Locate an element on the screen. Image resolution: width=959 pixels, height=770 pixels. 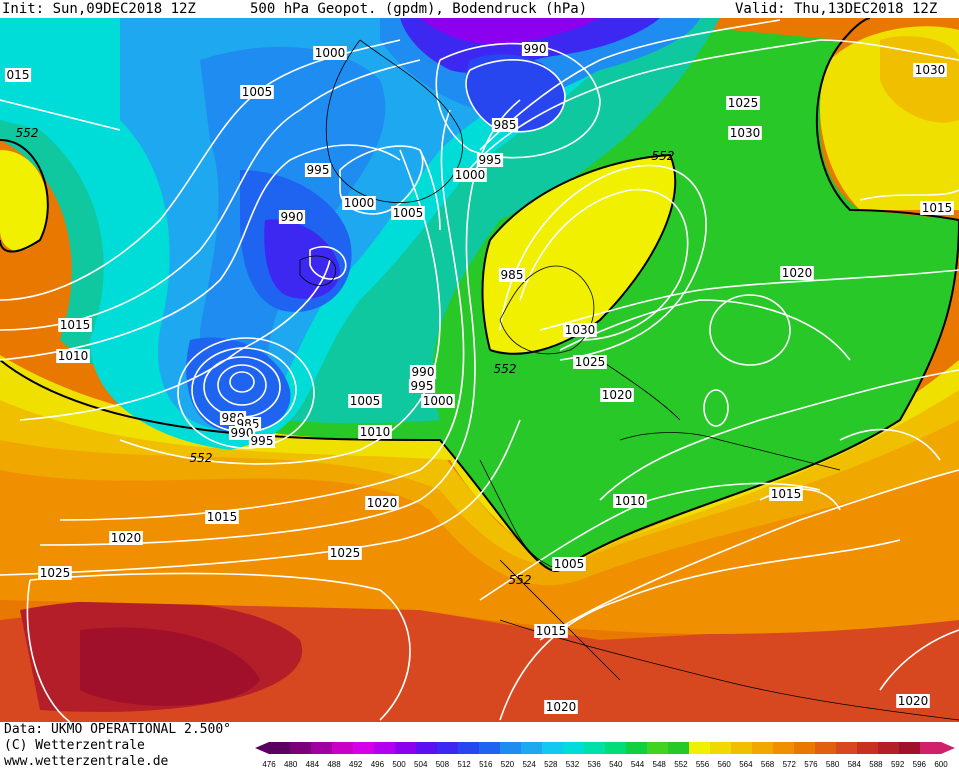
contour-label: 1030 is located at coordinates (745, 133).